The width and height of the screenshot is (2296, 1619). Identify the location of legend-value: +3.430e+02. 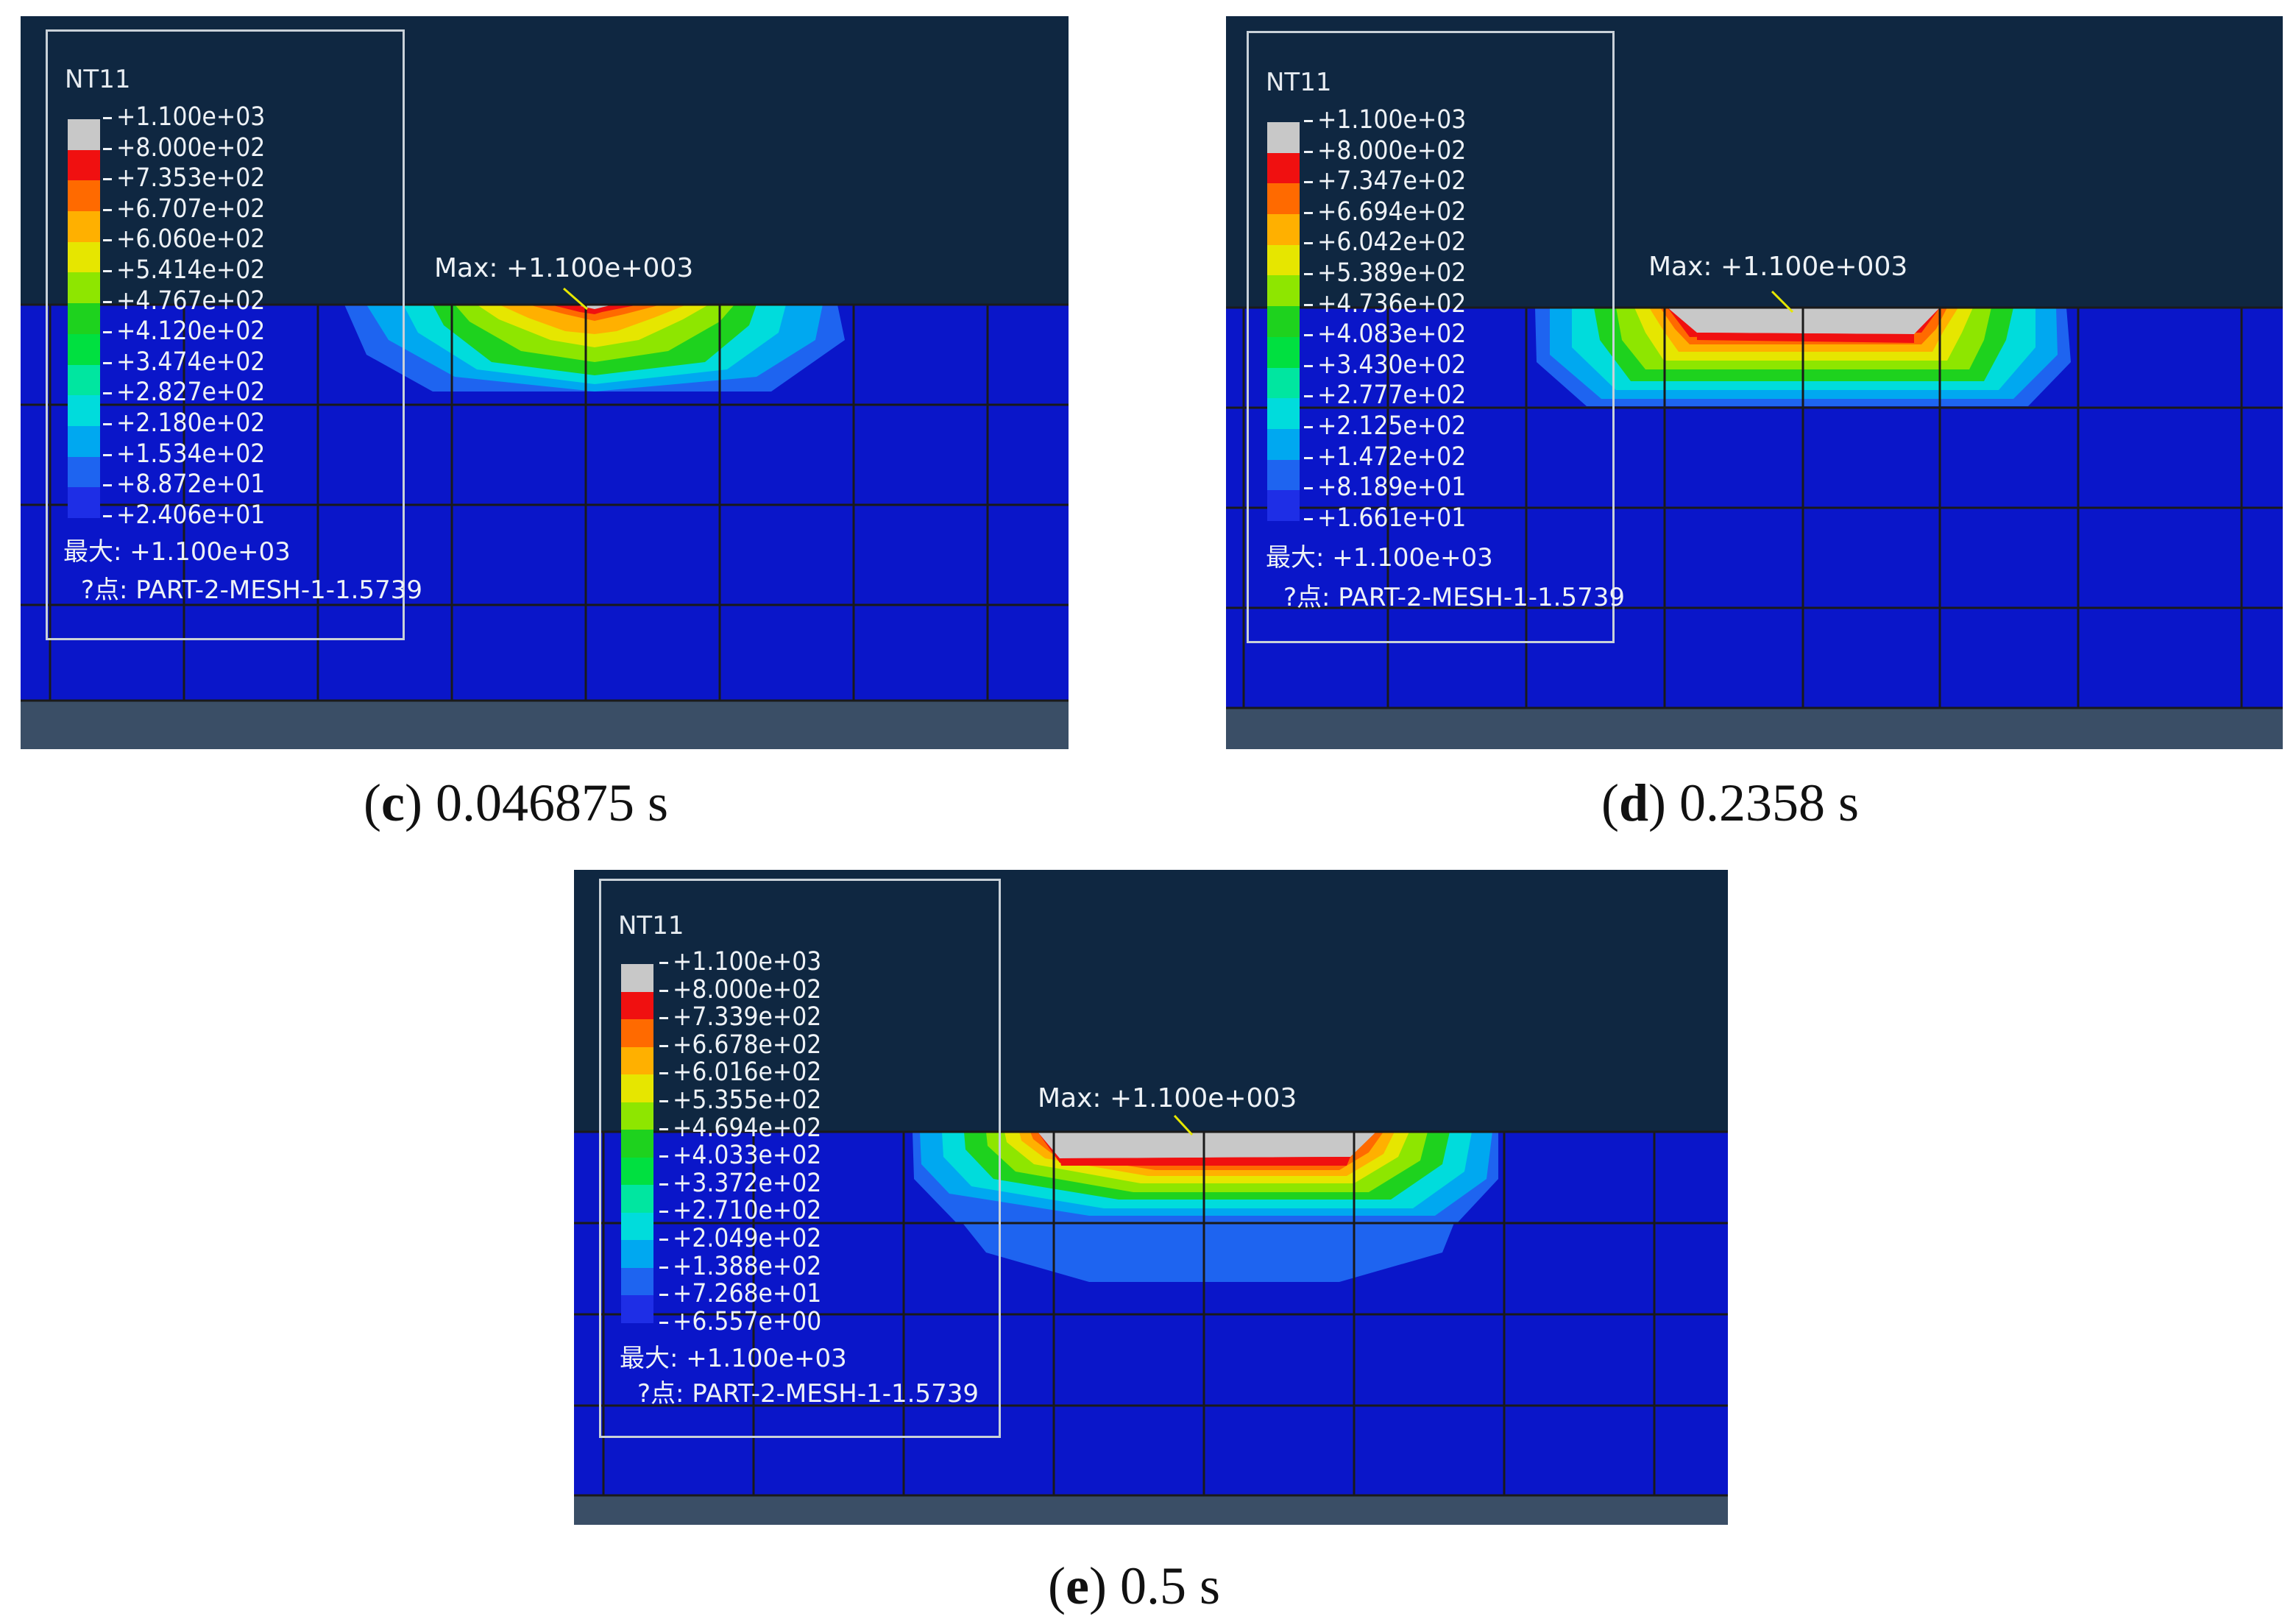
(1392, 365).